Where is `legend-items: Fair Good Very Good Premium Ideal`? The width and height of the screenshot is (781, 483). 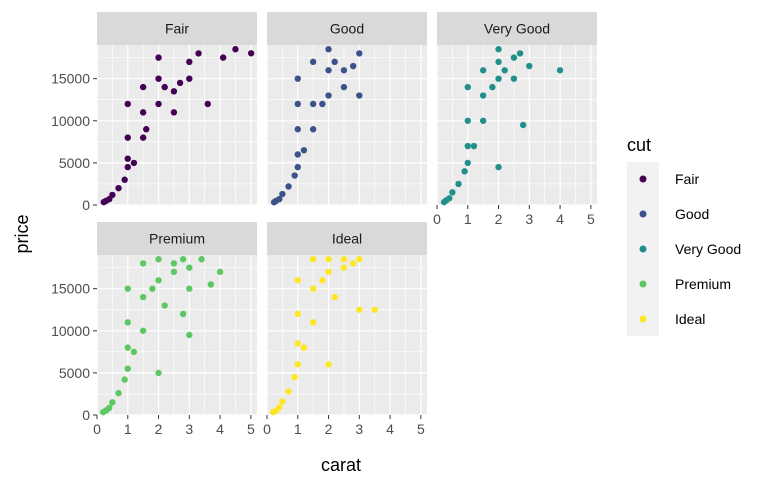 legend-items: Fair Good Very Good Premium Ideal is located at coordinates (690, 249).